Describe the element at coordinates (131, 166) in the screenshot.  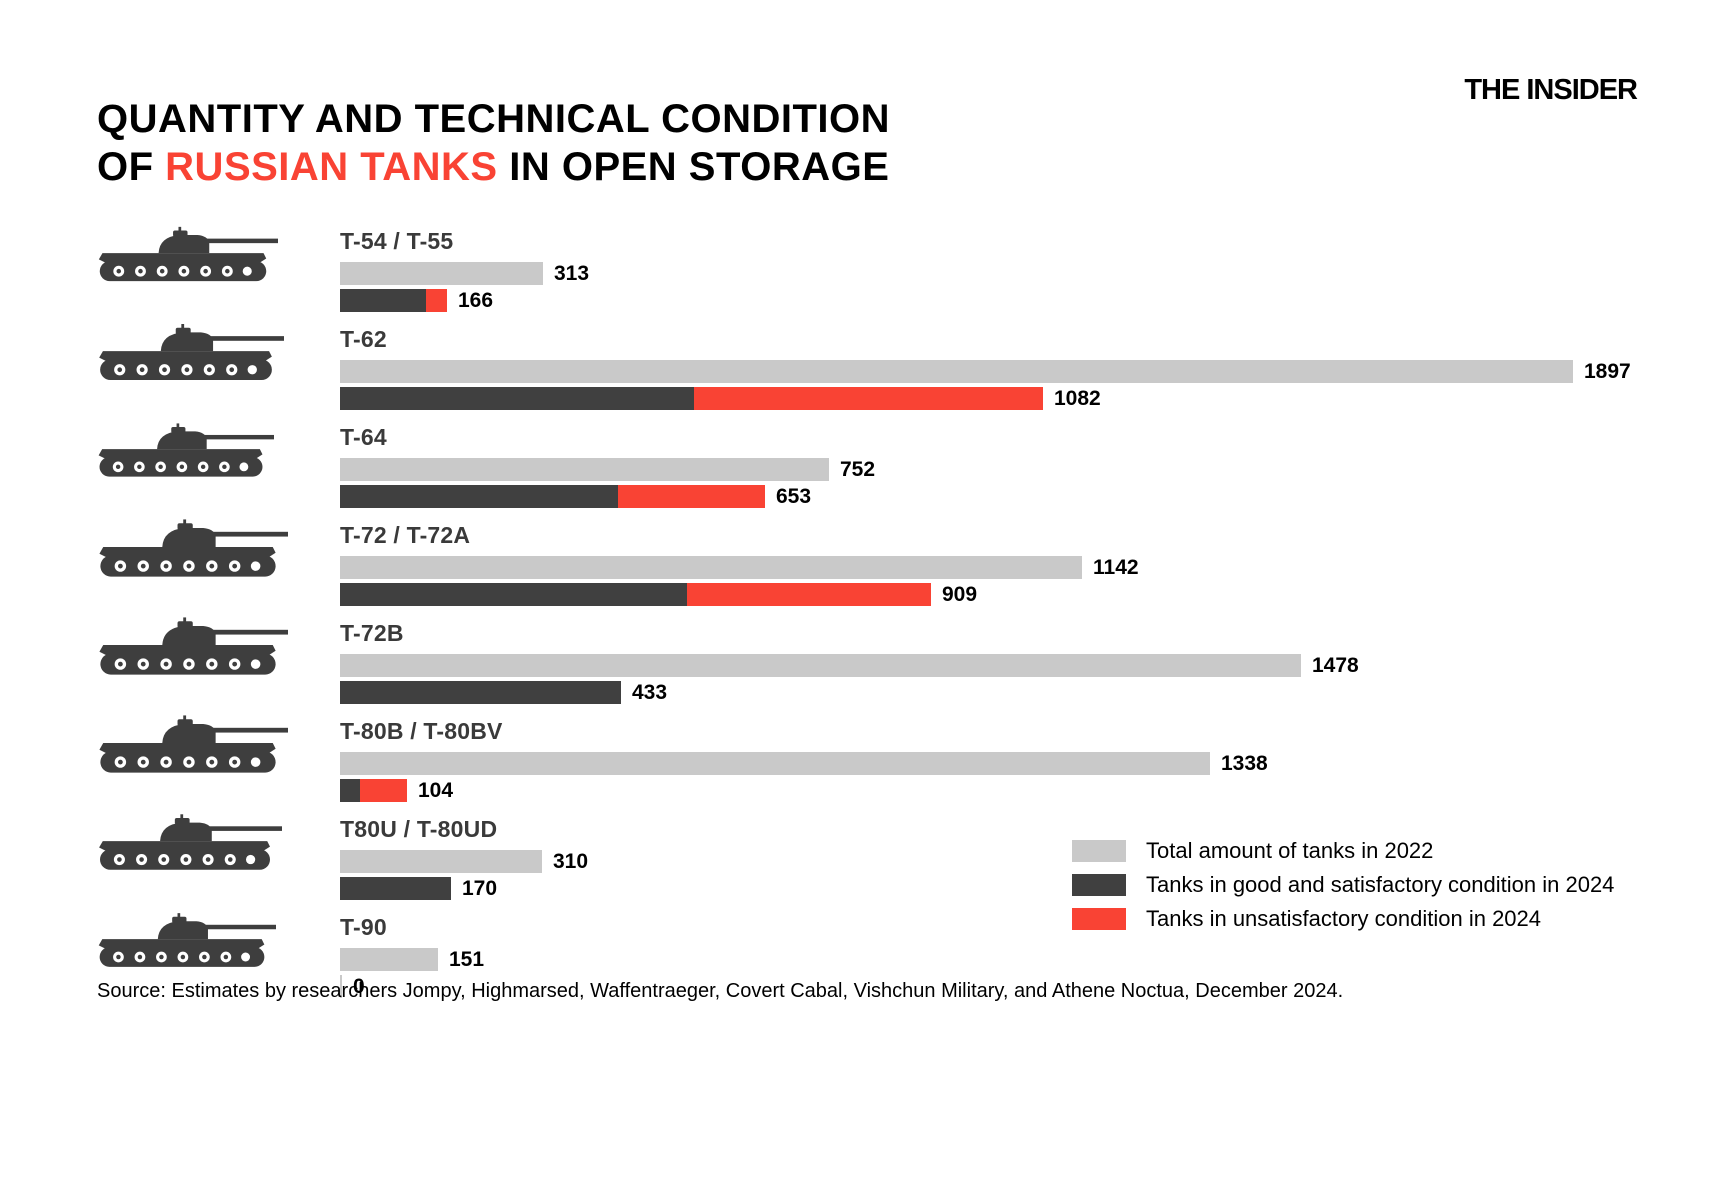
I see `title-line-2-prefix: OF` at that location.